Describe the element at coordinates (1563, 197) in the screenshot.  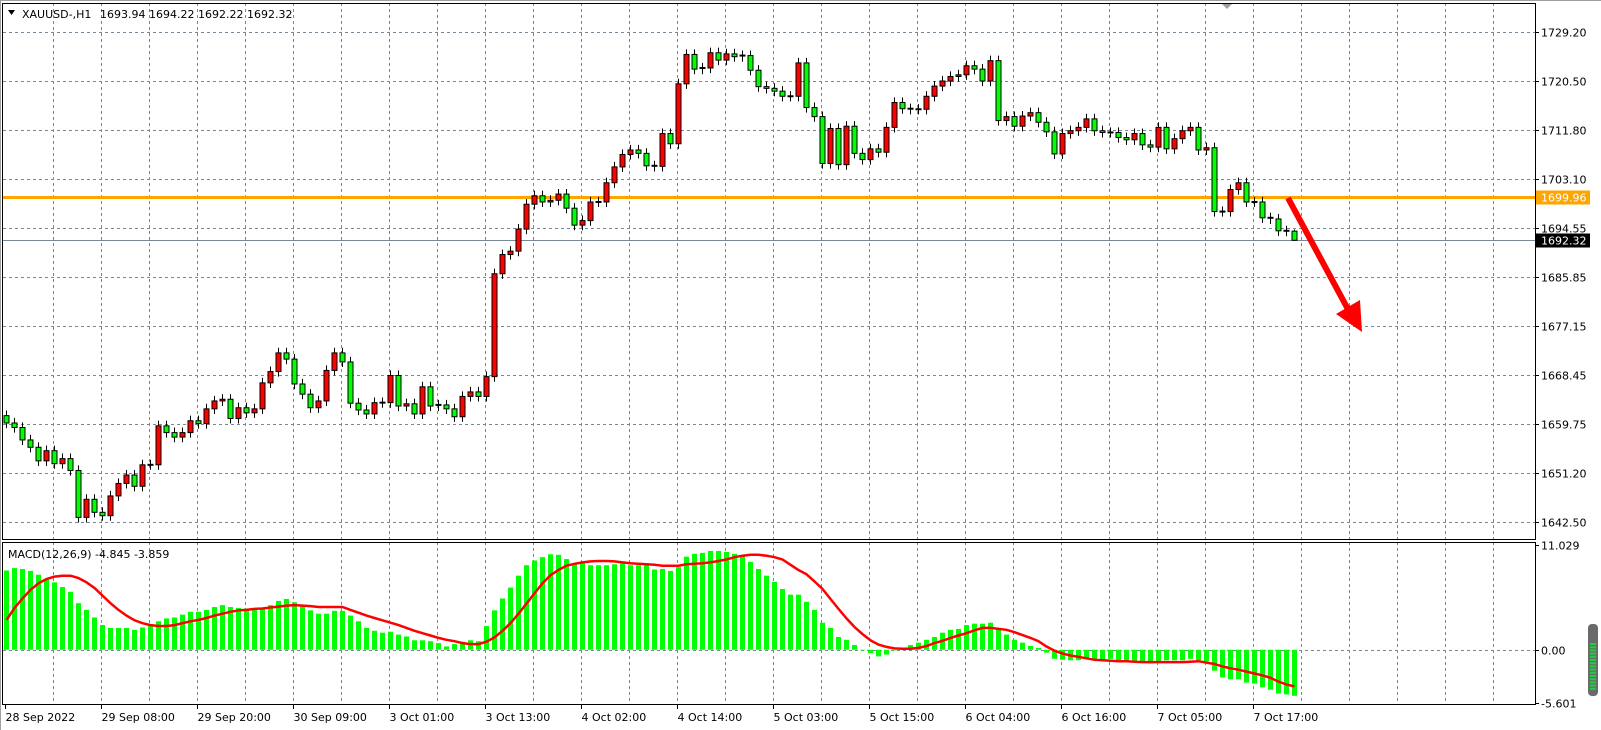
I see `support-level-tag` at that location.